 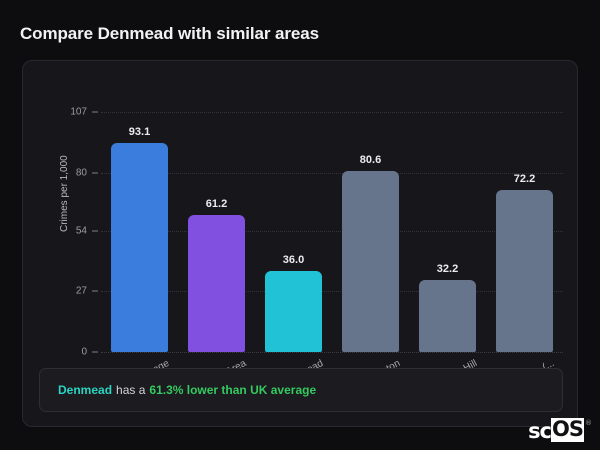 I want to click on page-title: Compare Denmead with similar areas, so click(x=169, y=33).